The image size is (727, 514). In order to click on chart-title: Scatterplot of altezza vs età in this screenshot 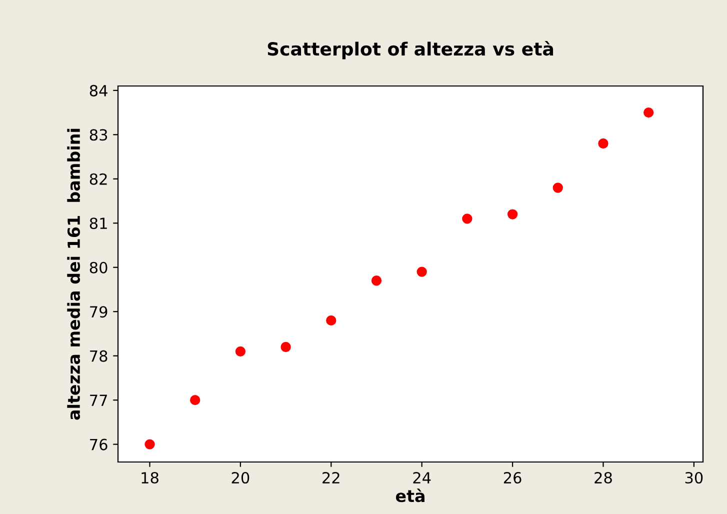, I will do `click(411, 50)`.